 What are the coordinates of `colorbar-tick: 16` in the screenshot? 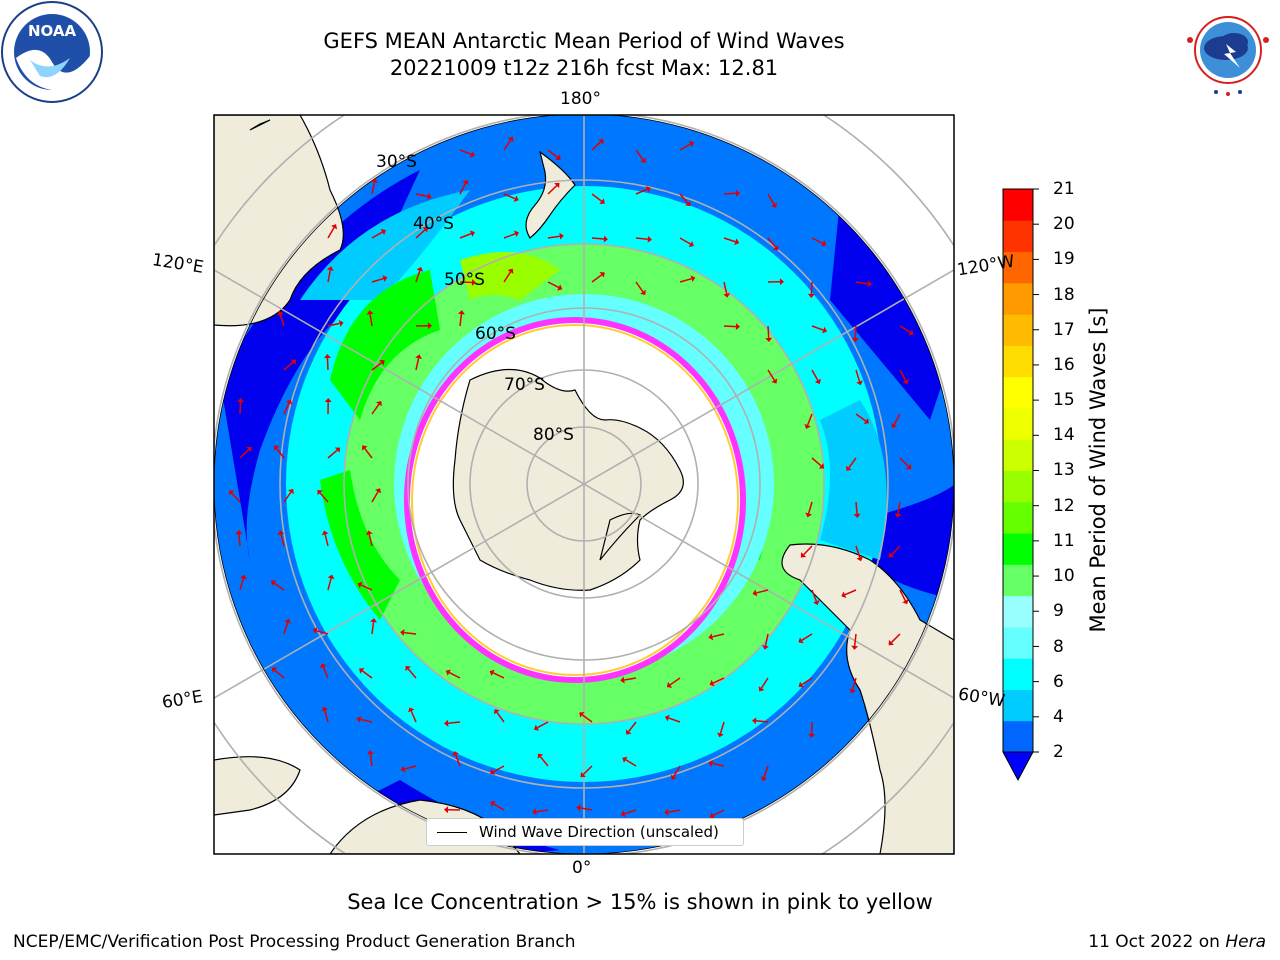 It's located at (1064, 365).